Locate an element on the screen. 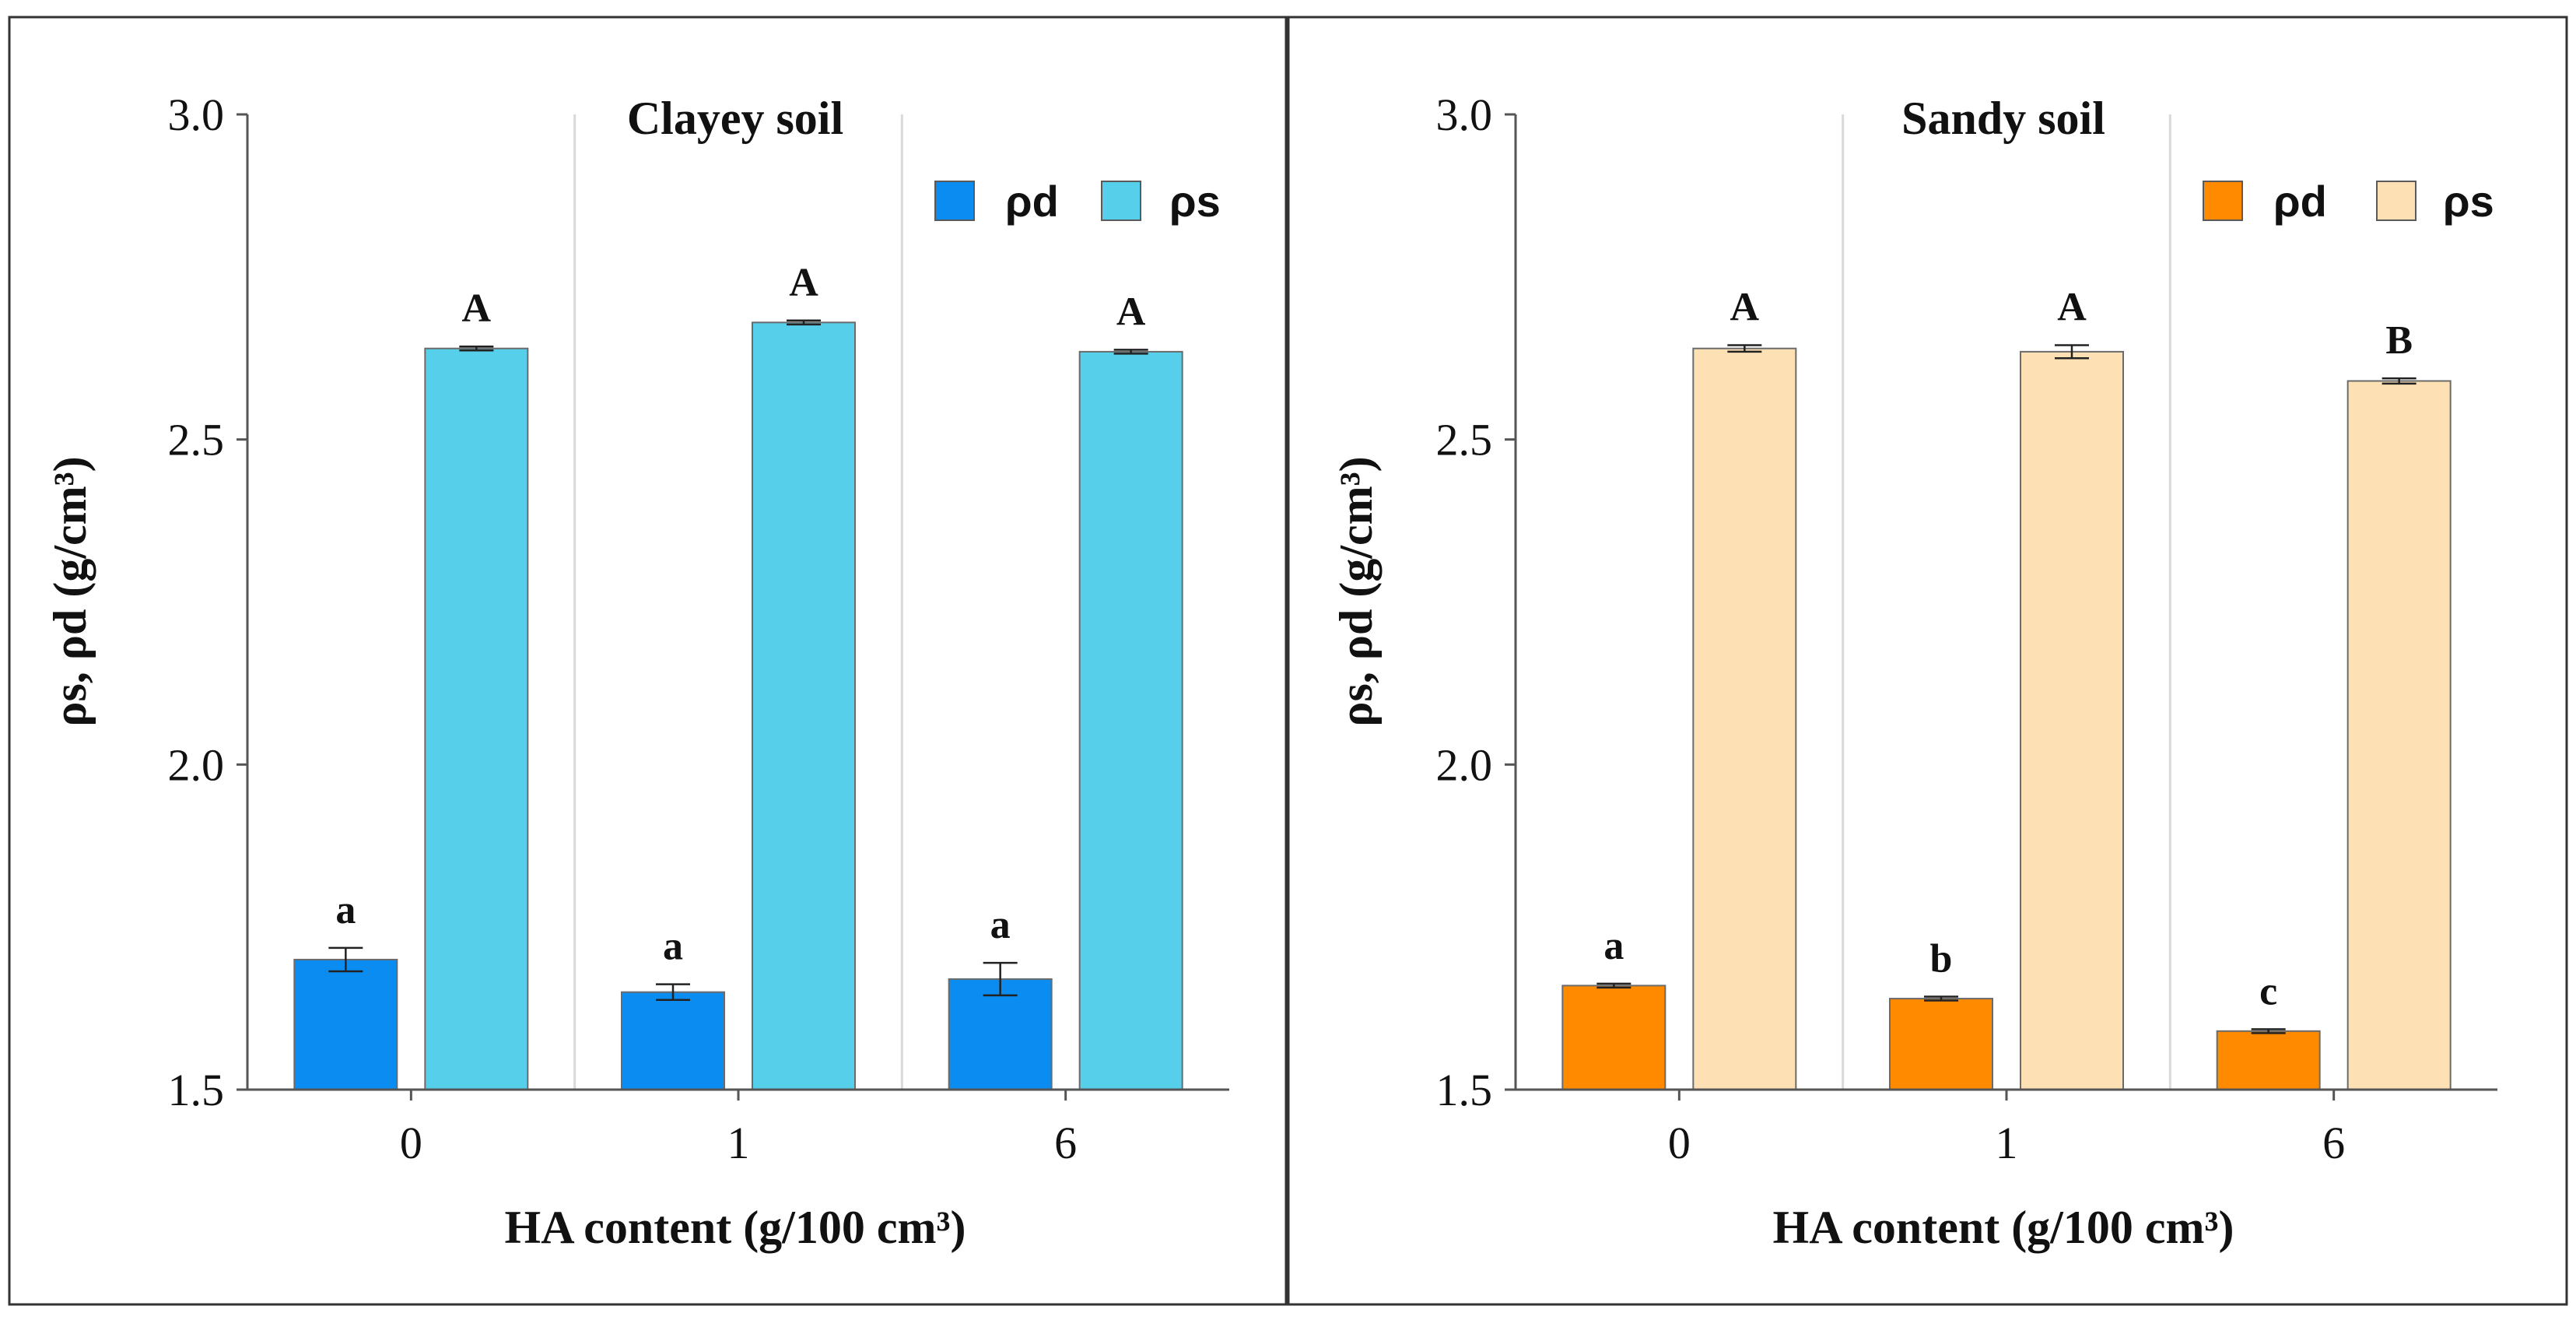 This screenshot has width=2576, height=1320. panel-title: Sandy soil is located at coordinates (2003, 118).